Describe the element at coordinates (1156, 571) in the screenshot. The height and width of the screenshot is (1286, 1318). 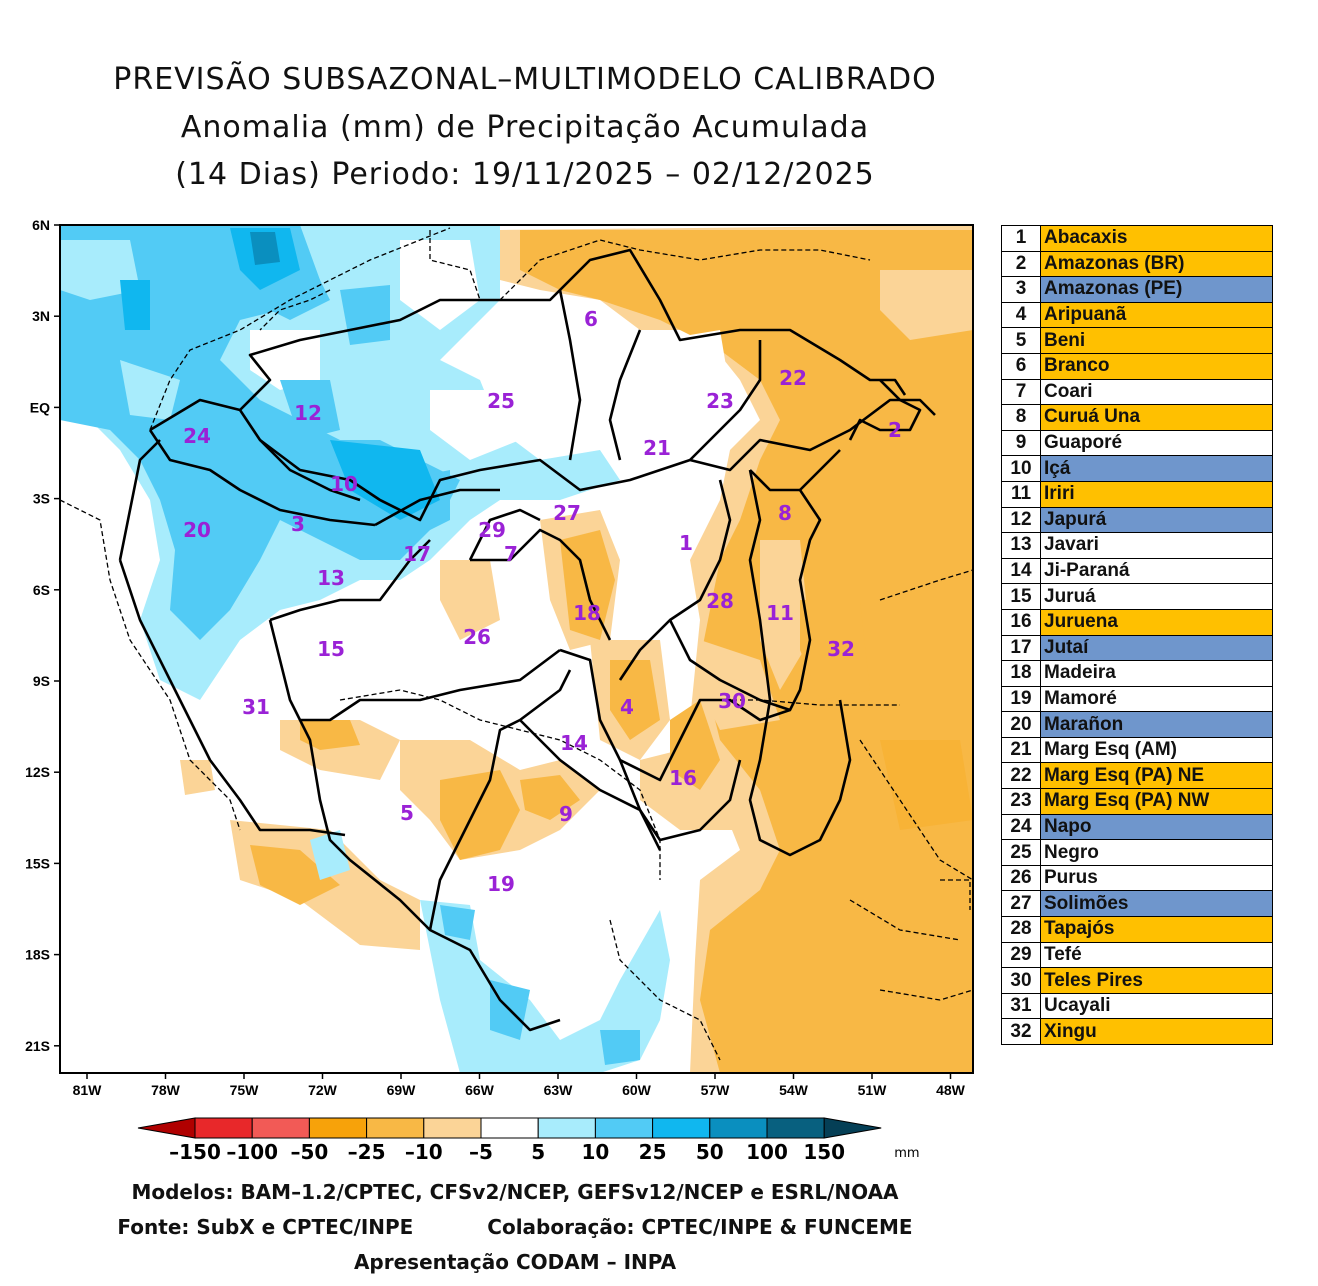
I see `legend-basin-name: Ji-Paraná` at that location.